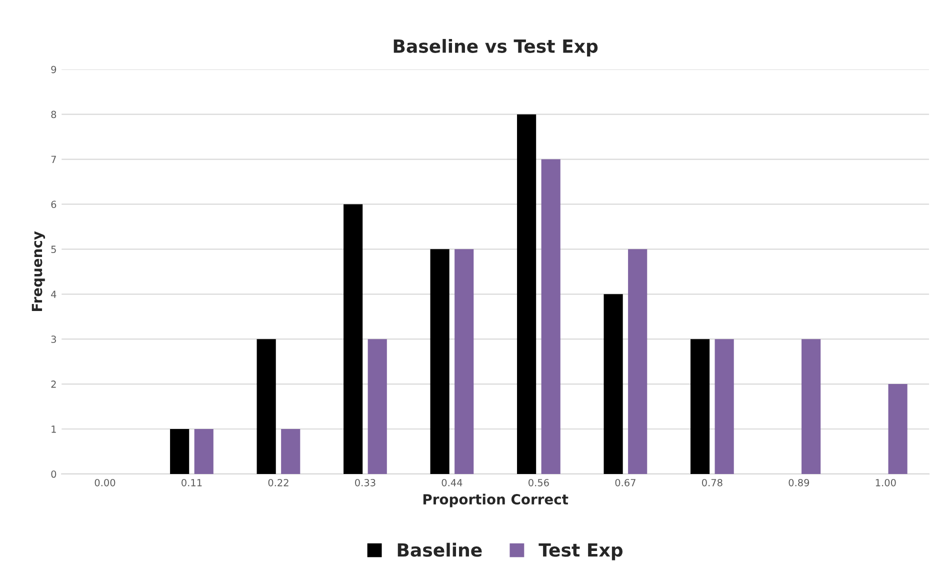 The width and height of the screenshot is (948, 578). What do you see at coordinates (538, 482) in the screenshot?
I see `x-tick-label: 0.56` at bounding box center [538, 482].